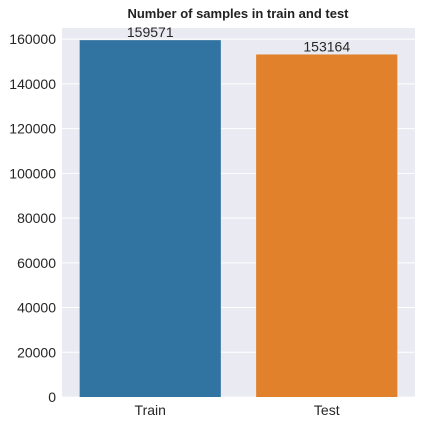  I want to click on y-tick-label: 40000, so click(36, 308).